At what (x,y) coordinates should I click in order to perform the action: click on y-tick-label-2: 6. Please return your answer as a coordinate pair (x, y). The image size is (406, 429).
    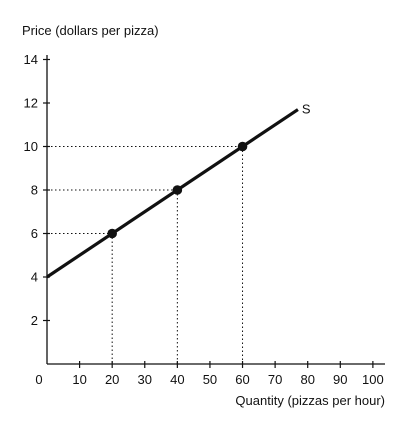
    Looking at the image, I should click on (34, 233).